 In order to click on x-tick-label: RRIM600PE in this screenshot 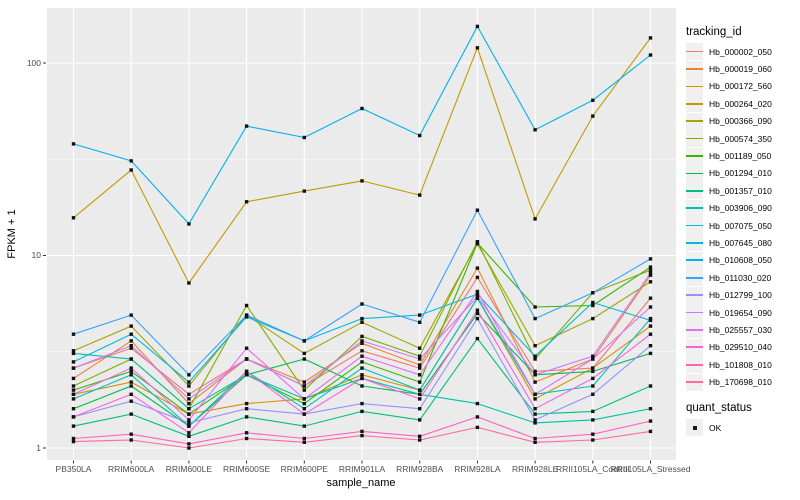, I will do `click(304, 469)`.